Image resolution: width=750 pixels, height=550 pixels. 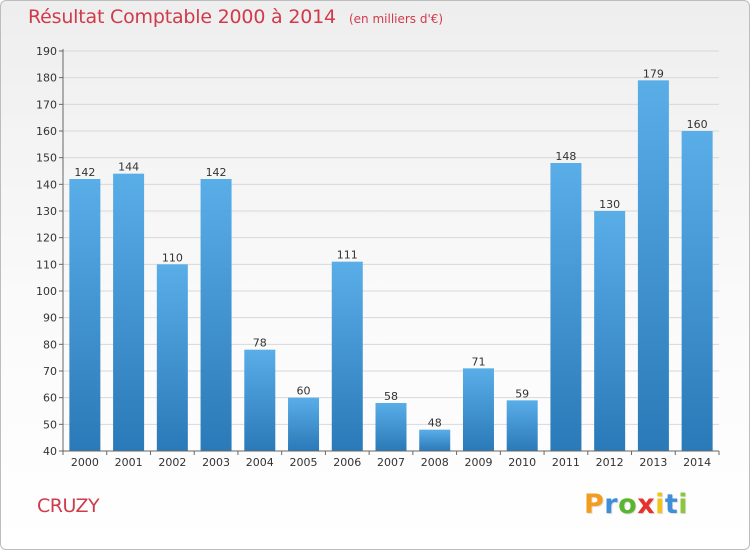 What do you see at coordinates (347, 255) in the screenshot?
I see `data-label-2006: 111` at bounding box center [347, 255].